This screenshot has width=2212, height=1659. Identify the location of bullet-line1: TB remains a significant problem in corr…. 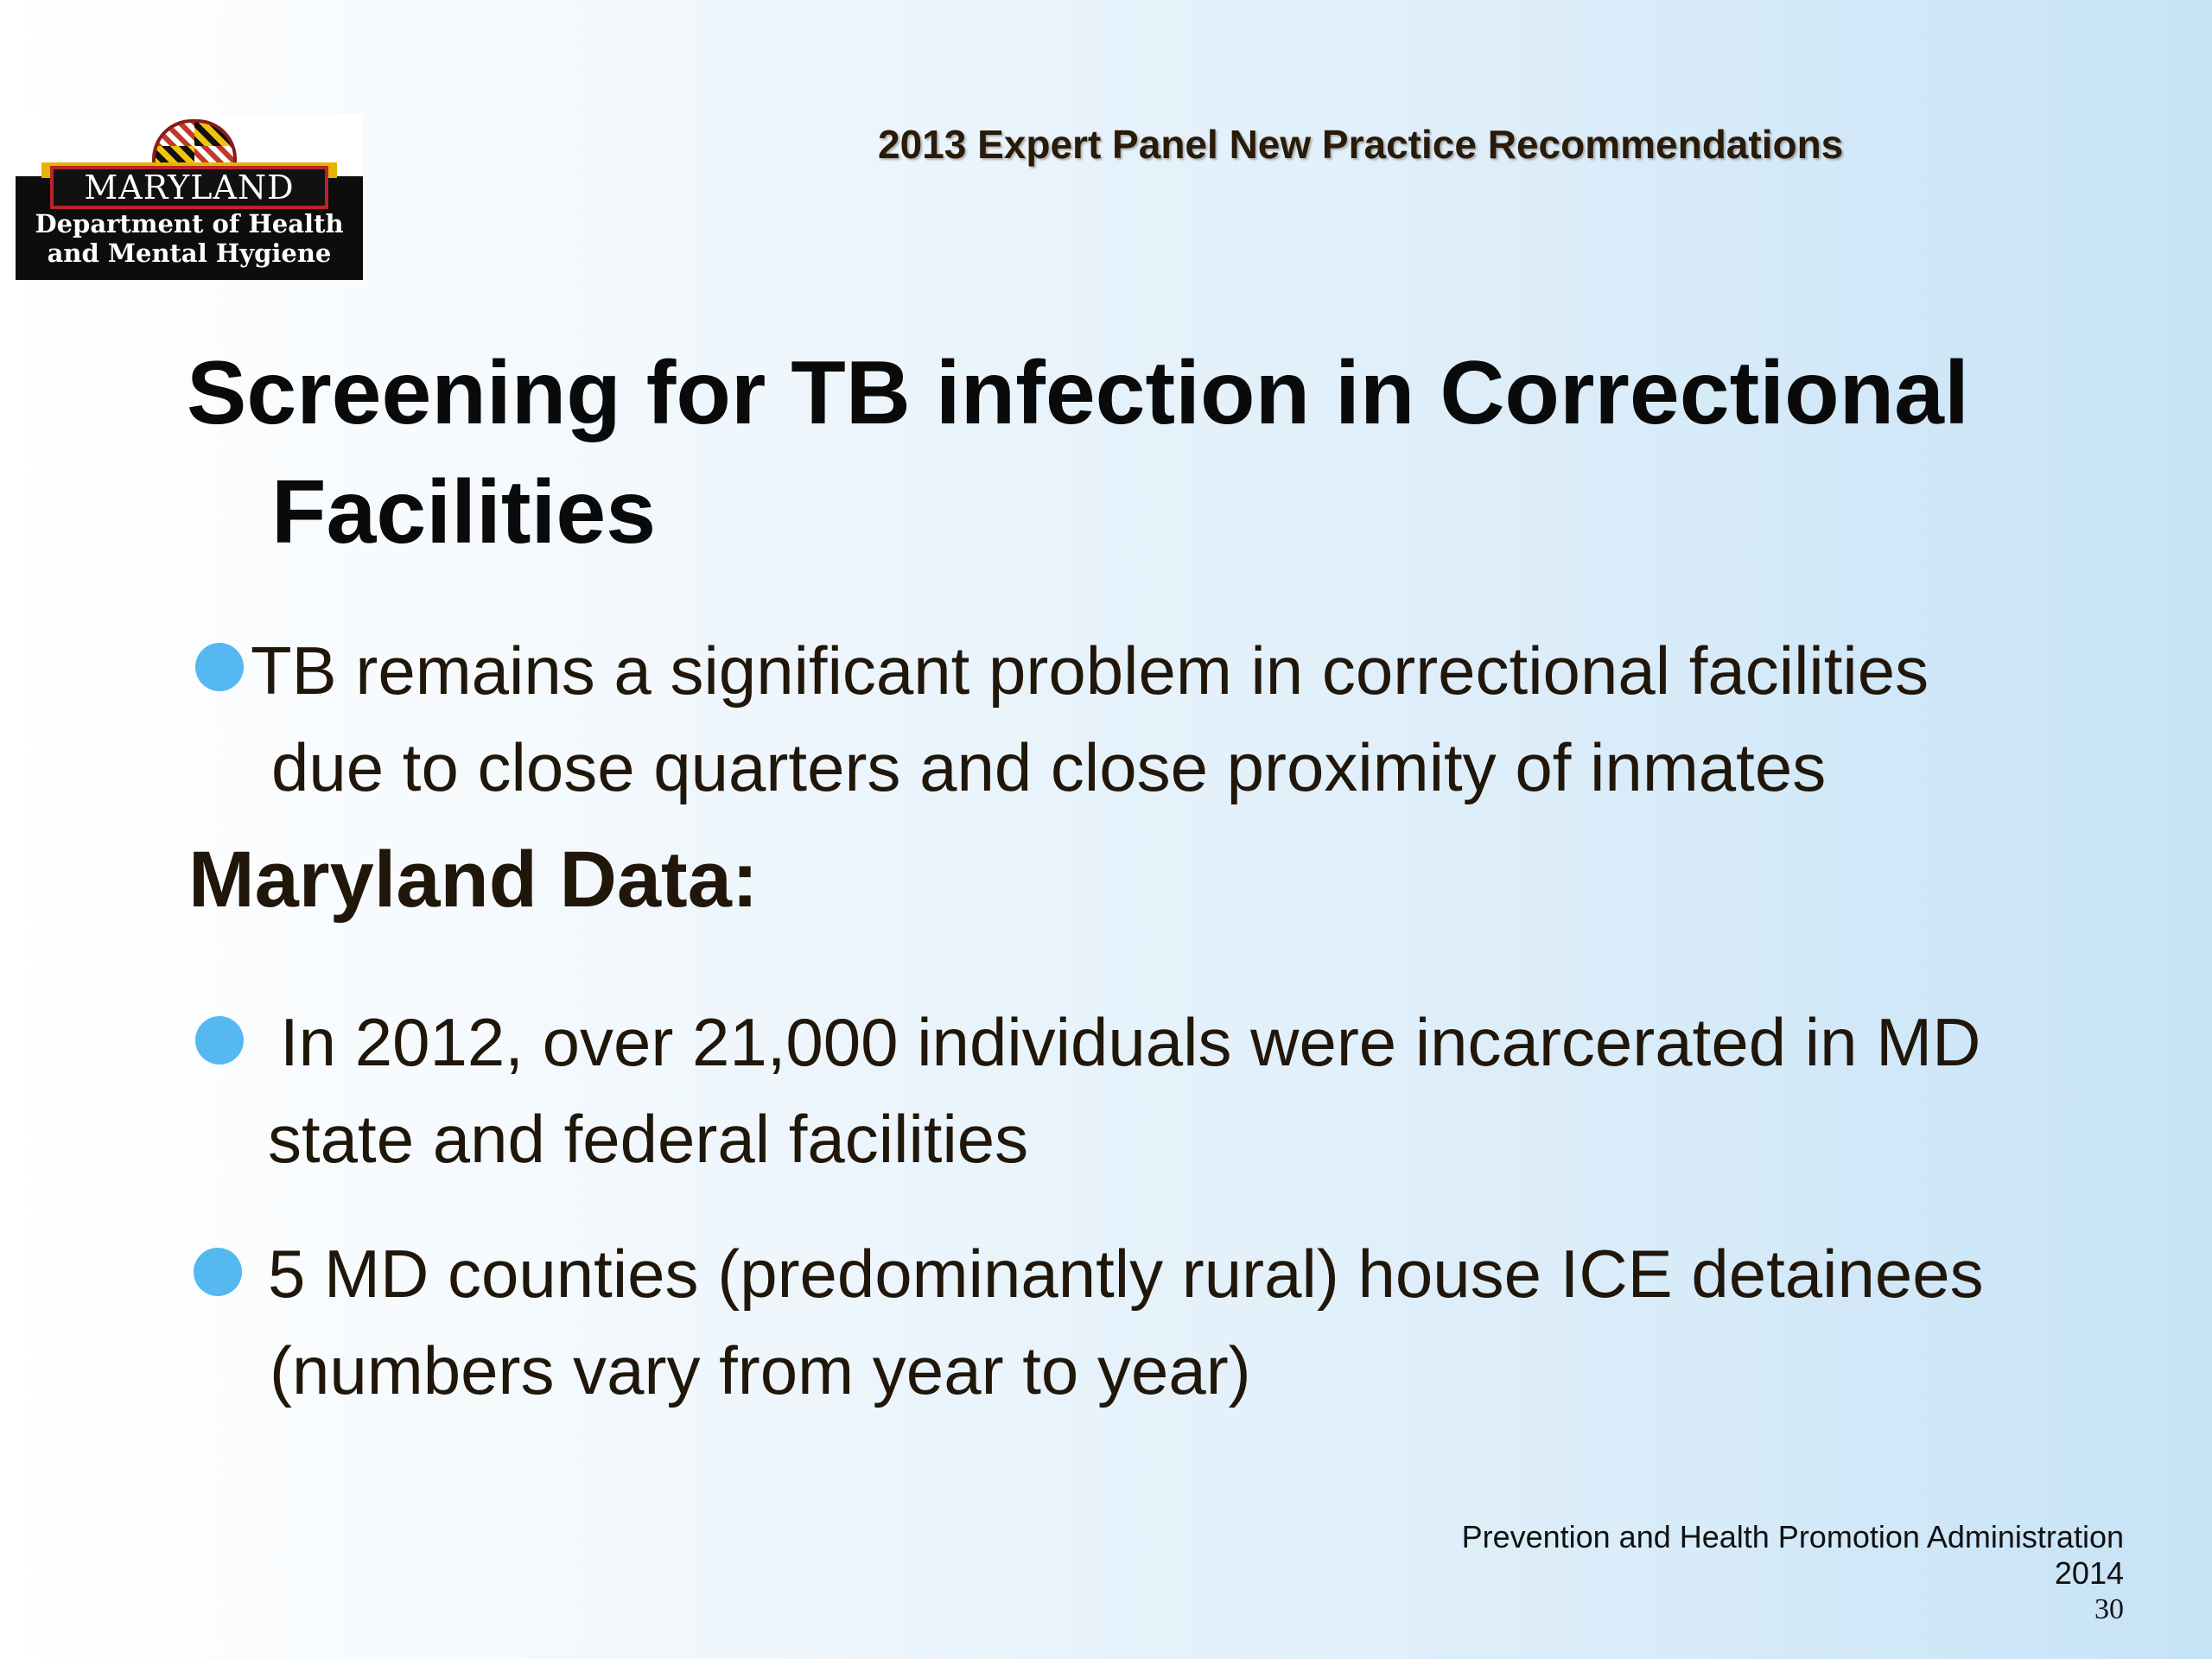
(1090, 670).